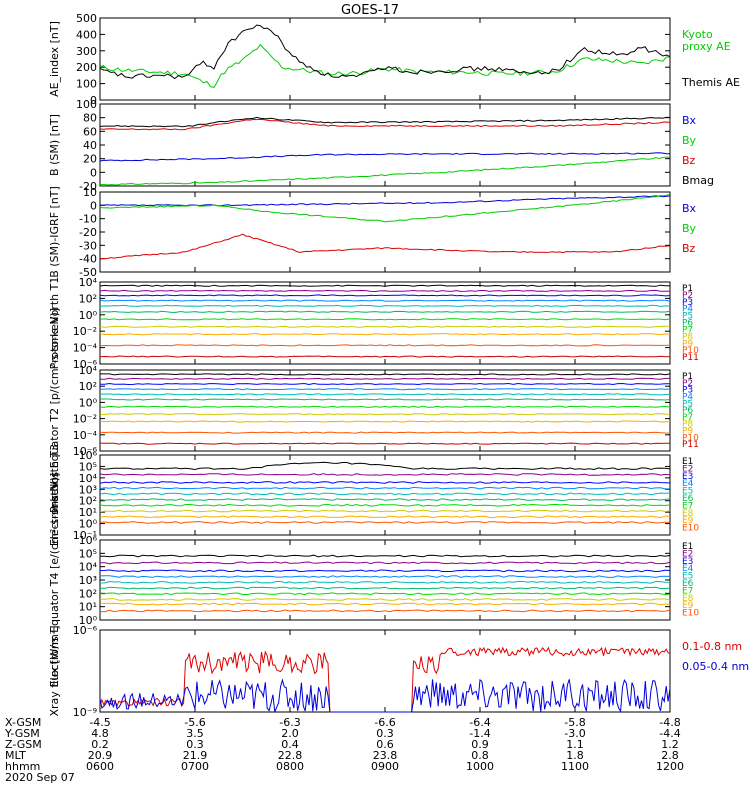 This screenshot has width=750, height=800. Describe the element at coordinates (54, 495) in the screenshot. I see `y-axis-label: Electrons North T3` at that location.